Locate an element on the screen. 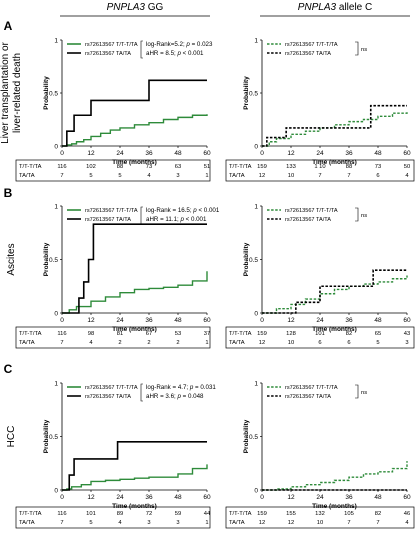  risk-table: T/T-T/TA 159 155 132 105 82 46 TA/TA 12 12 10 7 7 4 is located at coordinates (320, 517).